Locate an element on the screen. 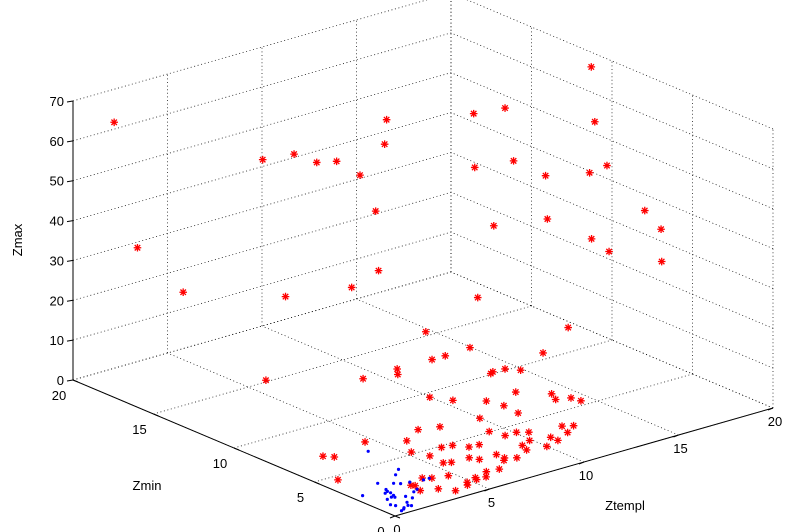 Image resolution: width=801 pixels, height=532 pixels. x-tick-label: 20 is located at coordinates (775, 421).